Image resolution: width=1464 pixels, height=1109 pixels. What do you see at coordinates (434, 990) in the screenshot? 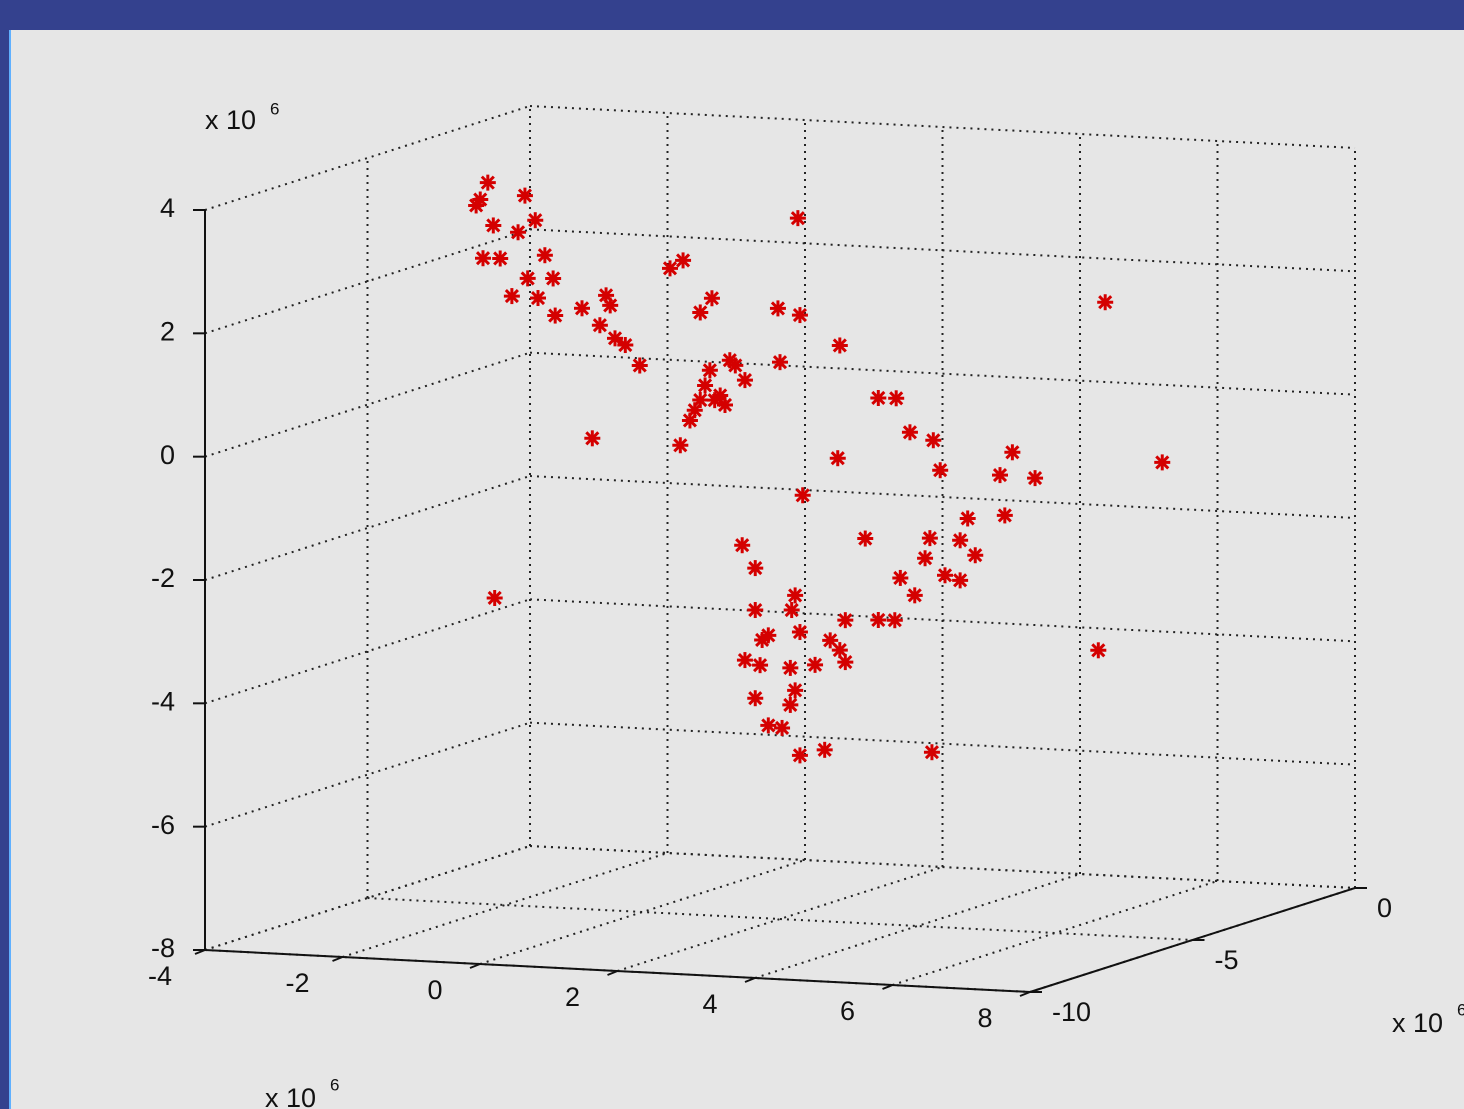
I see `x-tick-label: 0` at bounding box center [434, 990].